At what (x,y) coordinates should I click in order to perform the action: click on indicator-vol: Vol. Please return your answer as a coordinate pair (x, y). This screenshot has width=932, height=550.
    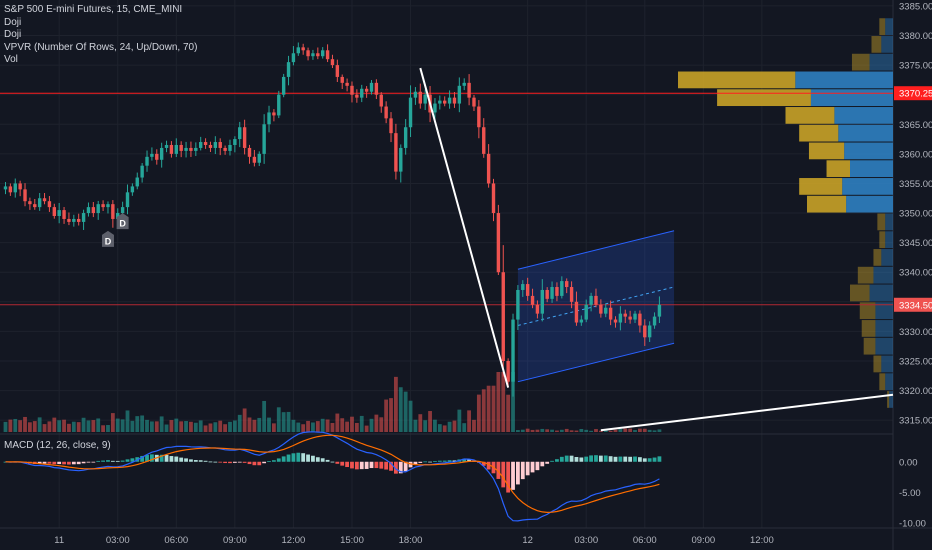
    Looking at the image, I should click on (11, 60).